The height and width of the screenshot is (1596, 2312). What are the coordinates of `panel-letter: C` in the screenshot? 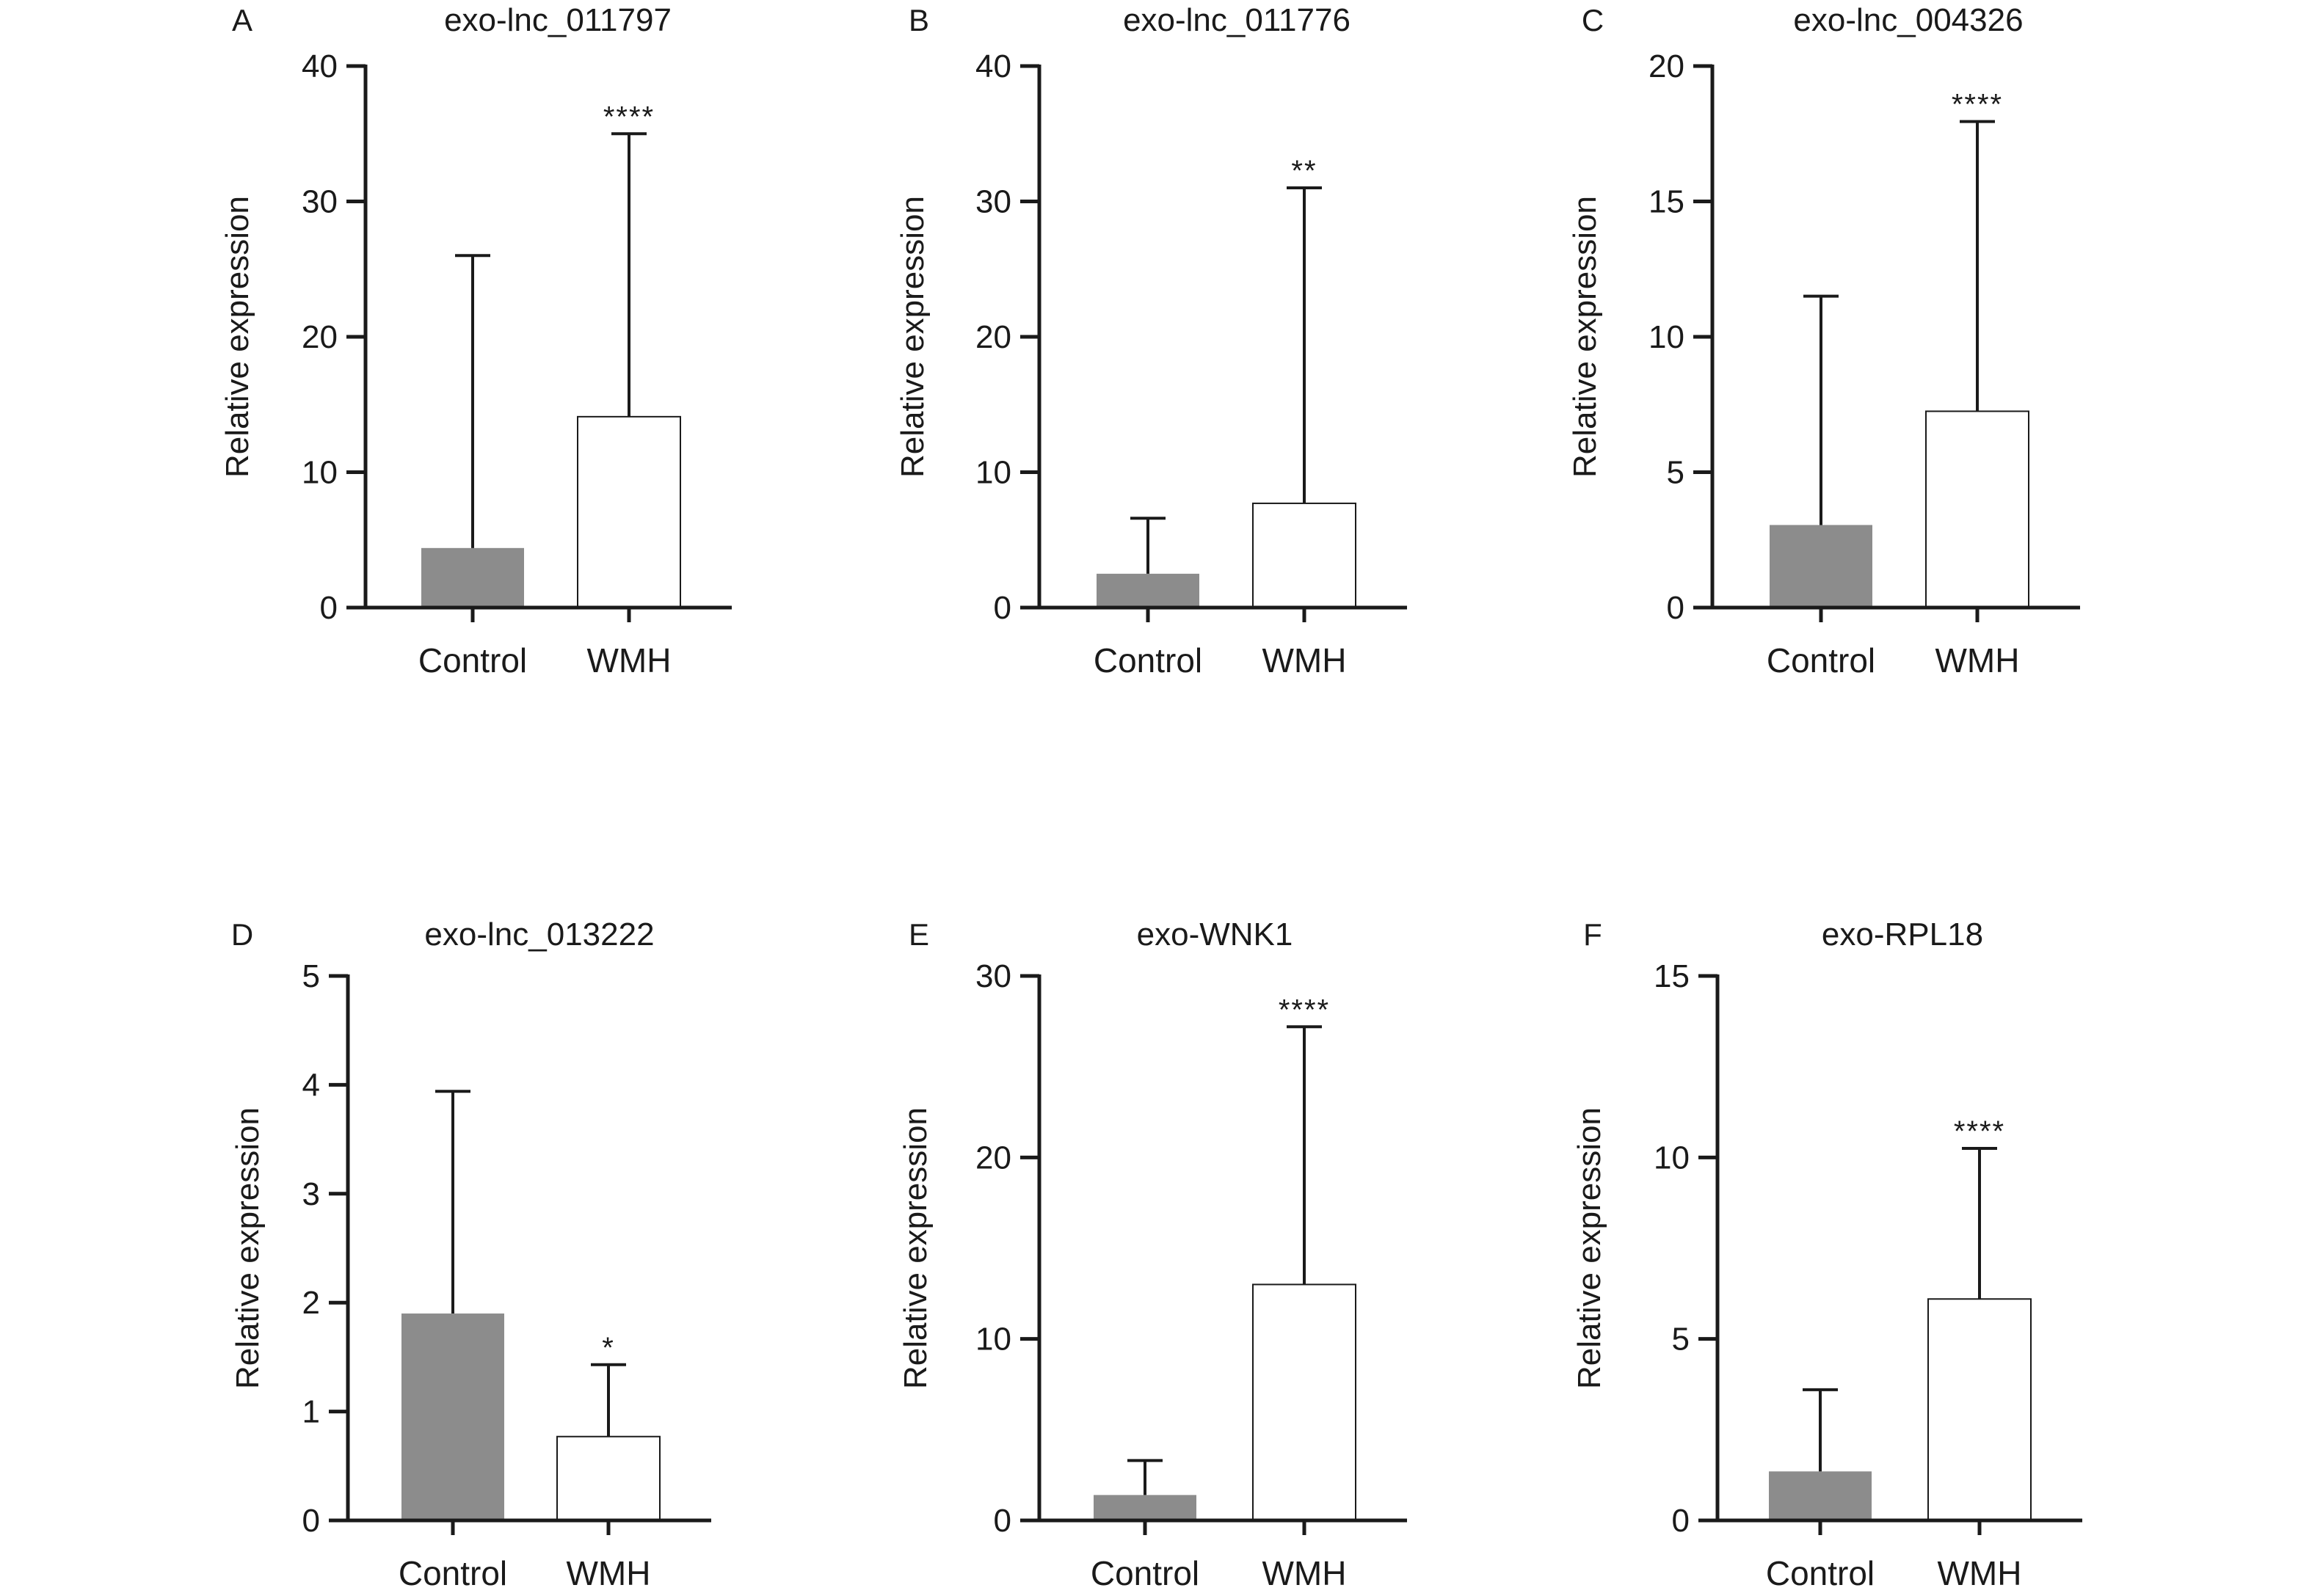 It's located at (1593, 20).